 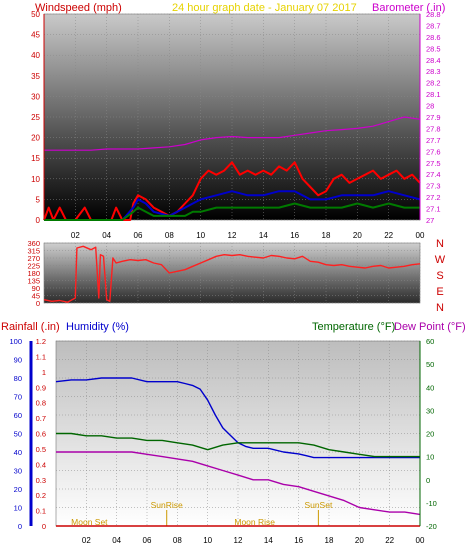 What do you see at coordinates (430, 220) in the screenshot?
I see `barometer-tick-label: 27` at bounding box center [430, 220].